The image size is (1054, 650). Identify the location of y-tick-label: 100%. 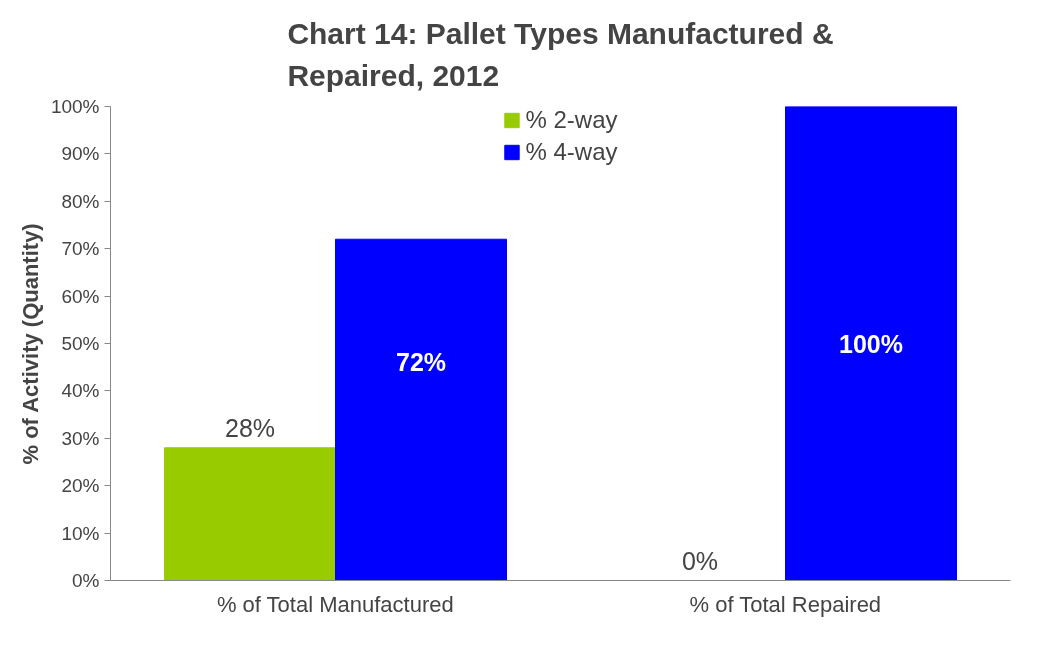
(75, 106).